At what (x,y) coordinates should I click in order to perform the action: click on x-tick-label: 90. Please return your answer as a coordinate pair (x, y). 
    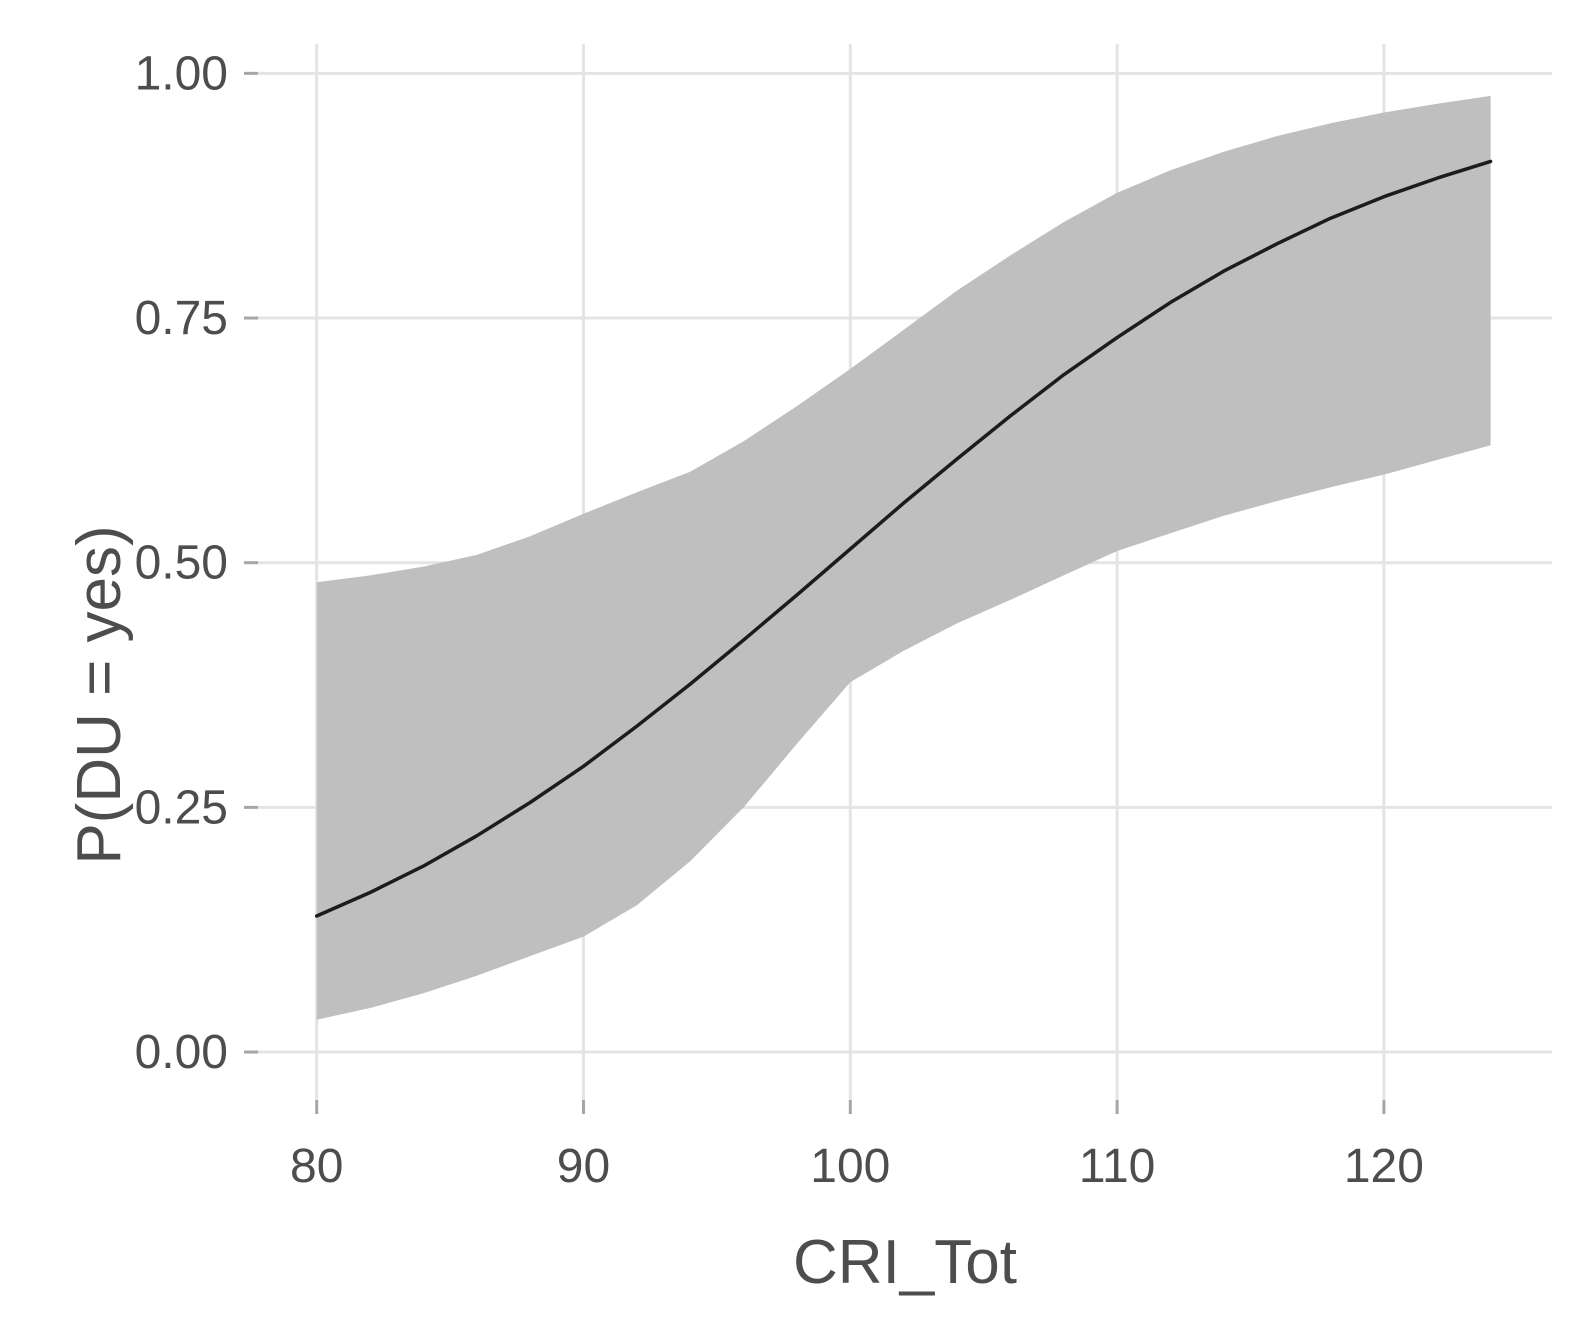
    Looking at the image, I should click on (583, 1166).